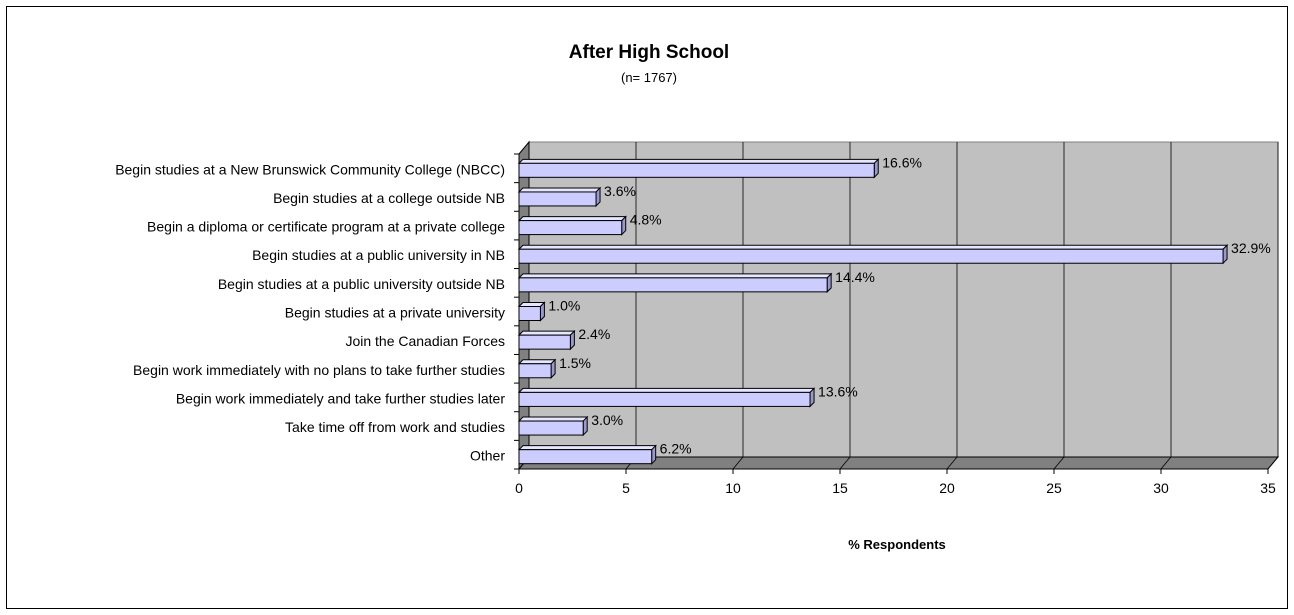  What do you see at coordinates (1268, 488) in the screenshot?
I see `x-tick-label: 35` at bounding box center [1268, 488].